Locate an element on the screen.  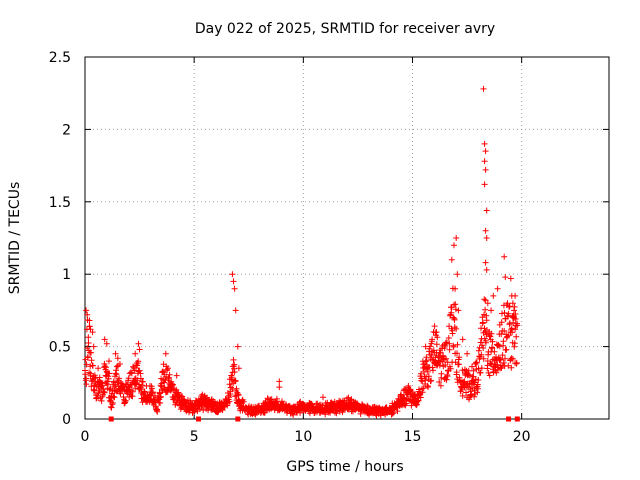
x-tick-label: 15 is located at coordinates (413, 437).